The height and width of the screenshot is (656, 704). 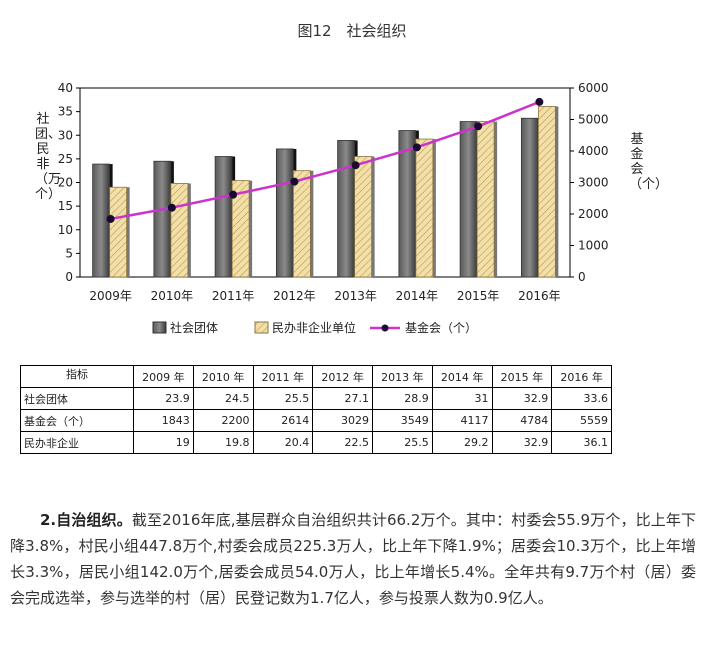 I want to click on y2-tick-label: 2000, so click(x=593, y=214).